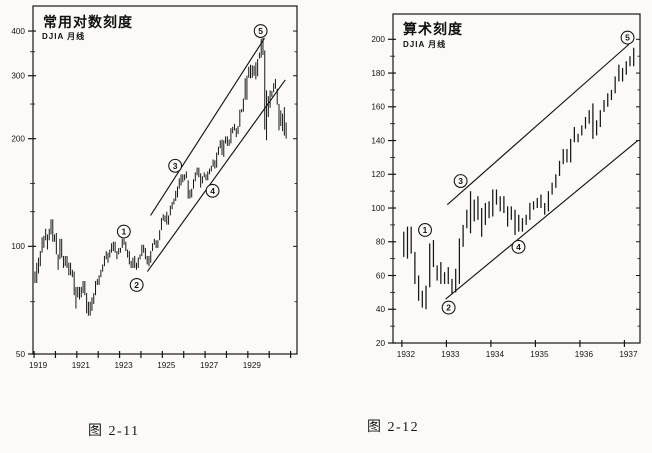 The height and width of the screenshot is (453, 652). Describe the element at coordinates (628, 354) in the screenshot. I see `svg-text: 1937` at that location.